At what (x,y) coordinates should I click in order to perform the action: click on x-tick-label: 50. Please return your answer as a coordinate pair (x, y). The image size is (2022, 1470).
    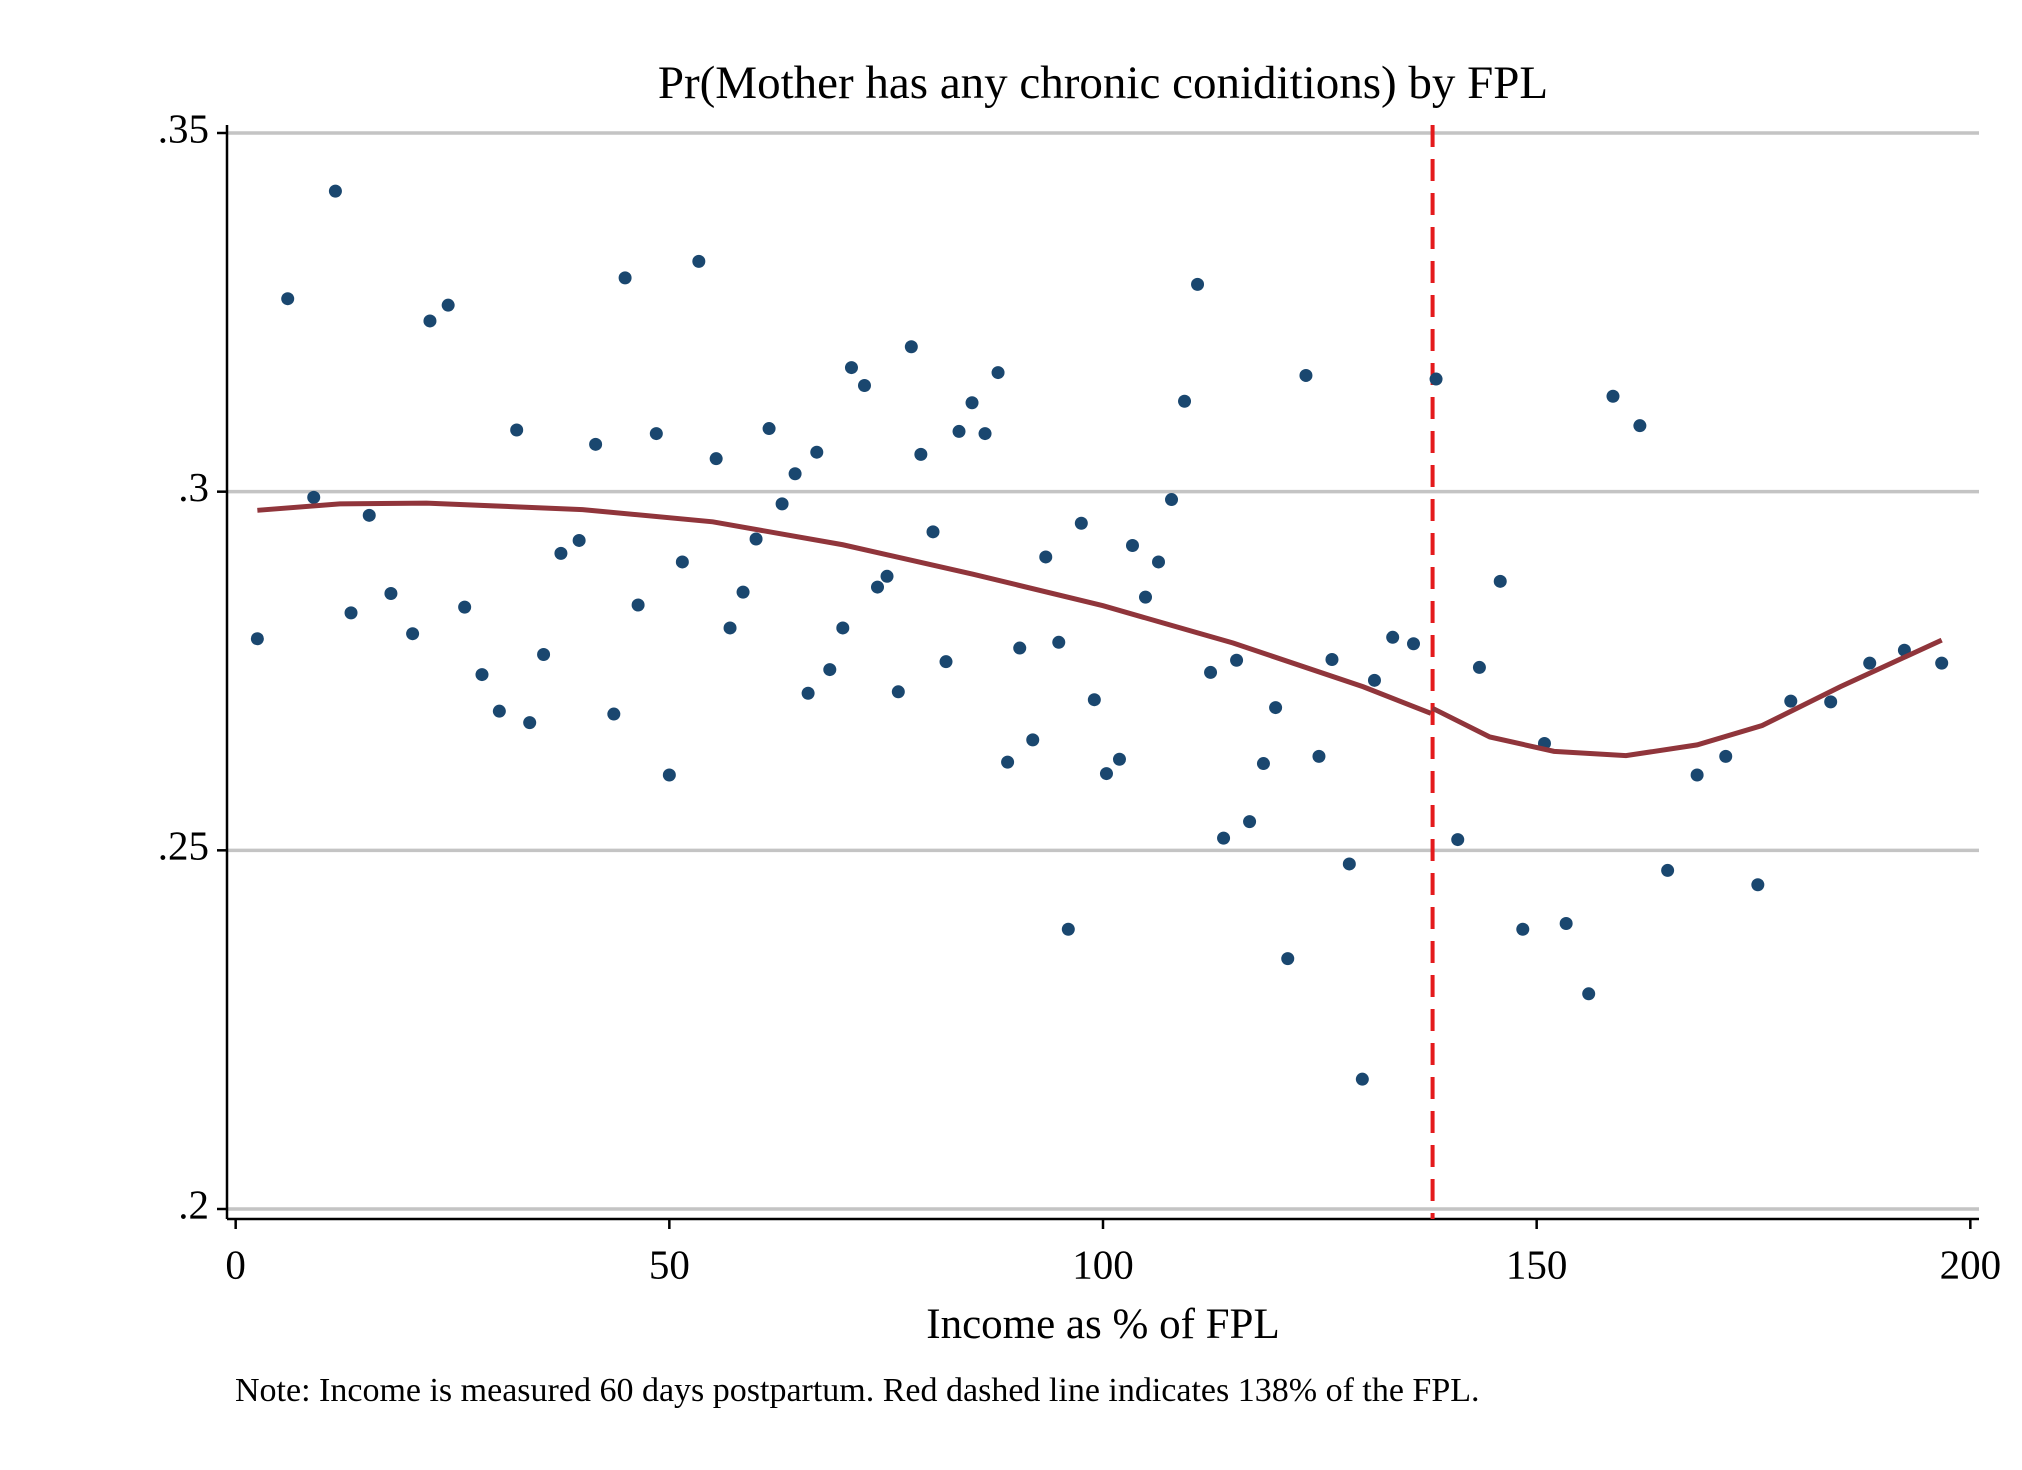
    Looking at the image, I should click on (669, 1264).